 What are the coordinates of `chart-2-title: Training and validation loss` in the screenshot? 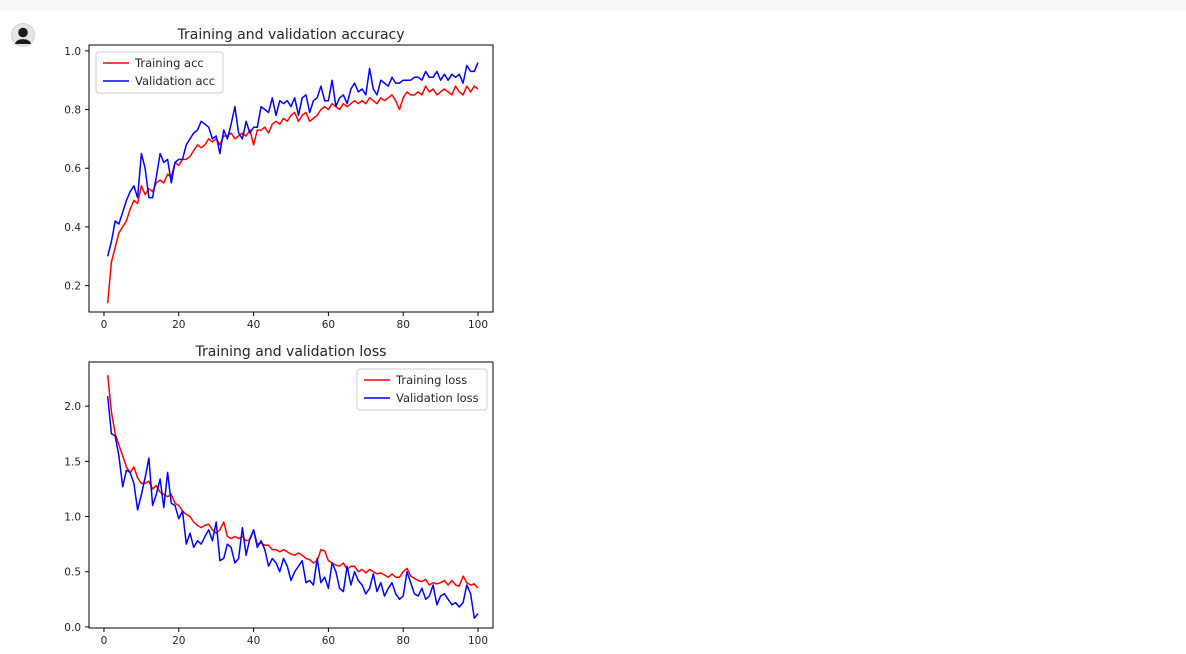 It's located at (291, 352).